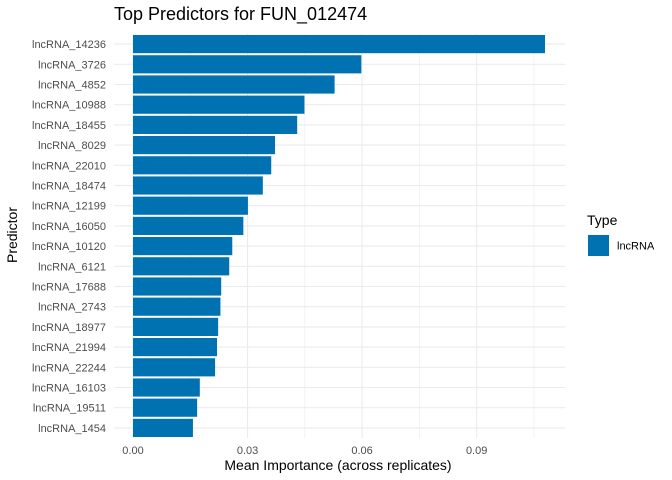 This screenshot has width=672, height=480. I want to click on legend-title: Type, so click(602, 220).